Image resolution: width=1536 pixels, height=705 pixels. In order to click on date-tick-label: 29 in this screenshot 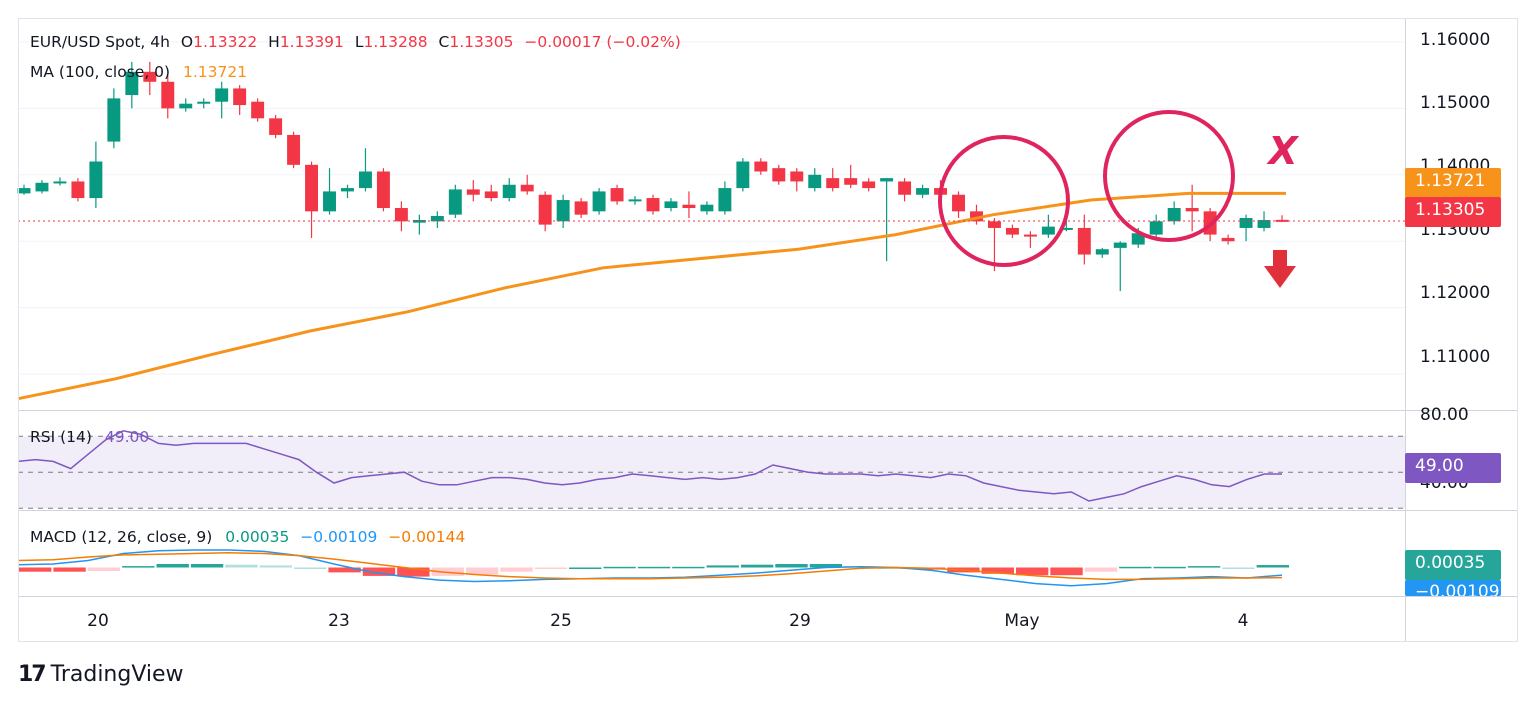, I will do `click(800, 621)`.